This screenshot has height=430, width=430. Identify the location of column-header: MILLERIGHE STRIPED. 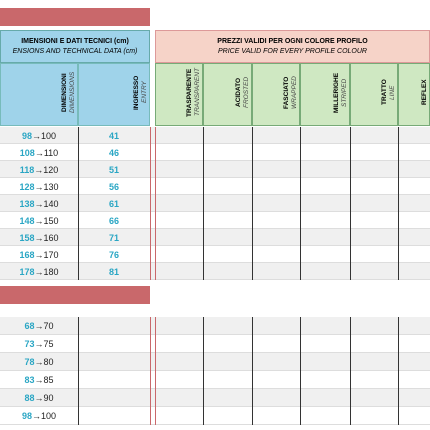
(325, 94).